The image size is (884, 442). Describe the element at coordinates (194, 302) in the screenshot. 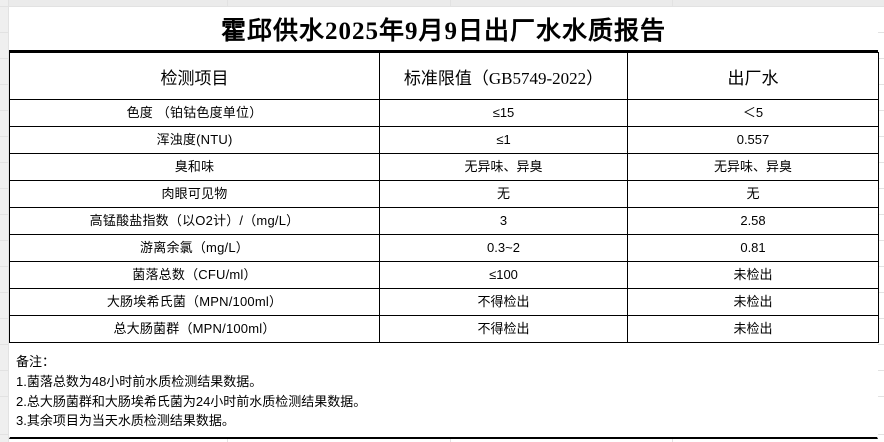

I see `cell-item: 大肠埃希氏菌（MPN/100ml）` at that location.